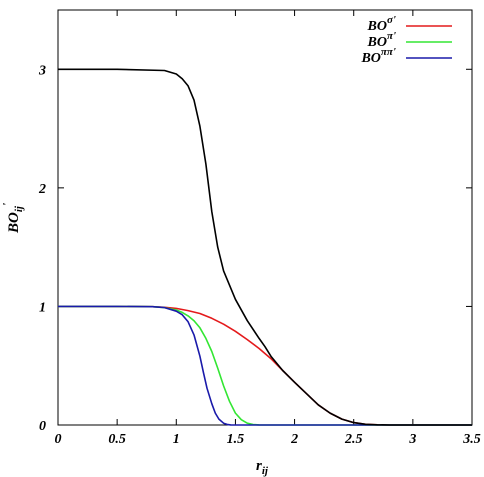 This screenshot has width=484, height=477. Describe the element at coordinates (353, 439) in the screenshot. I see `x-tick-label: 2.5` at that location.